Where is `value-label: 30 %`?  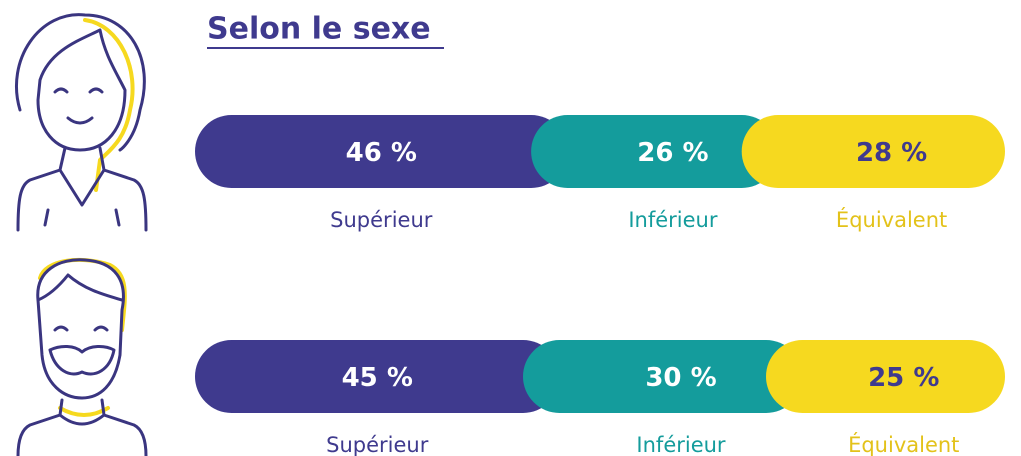 value-label: 30 % is located at coordinates (680, 378).